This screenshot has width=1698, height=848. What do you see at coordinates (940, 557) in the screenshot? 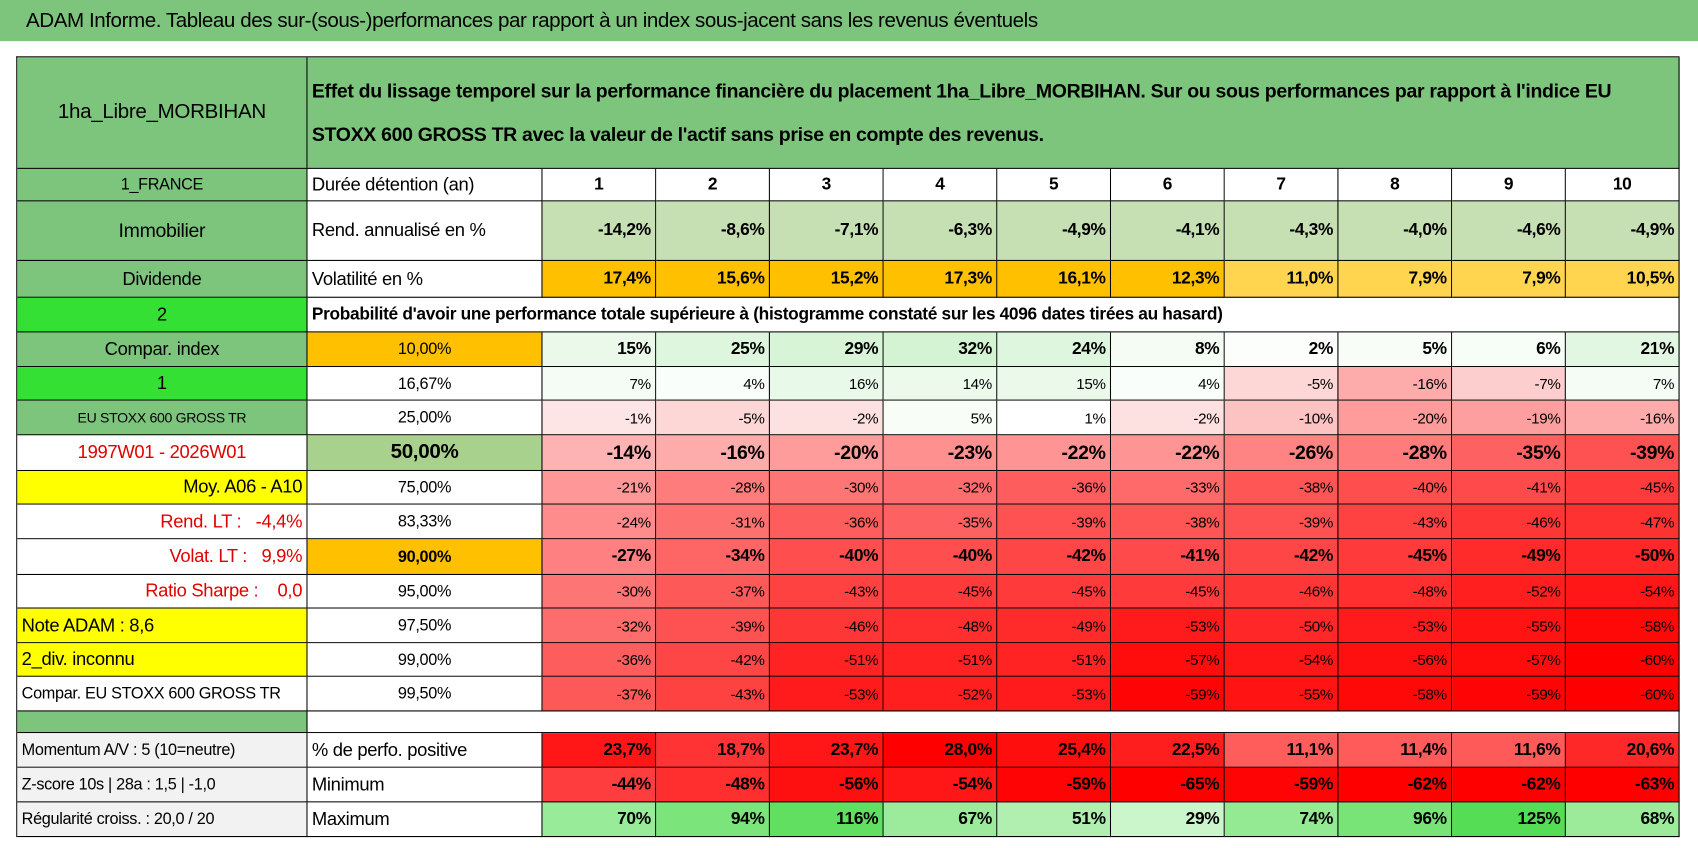
I see `value-cell: -40%` at bounding box center [940, 557].